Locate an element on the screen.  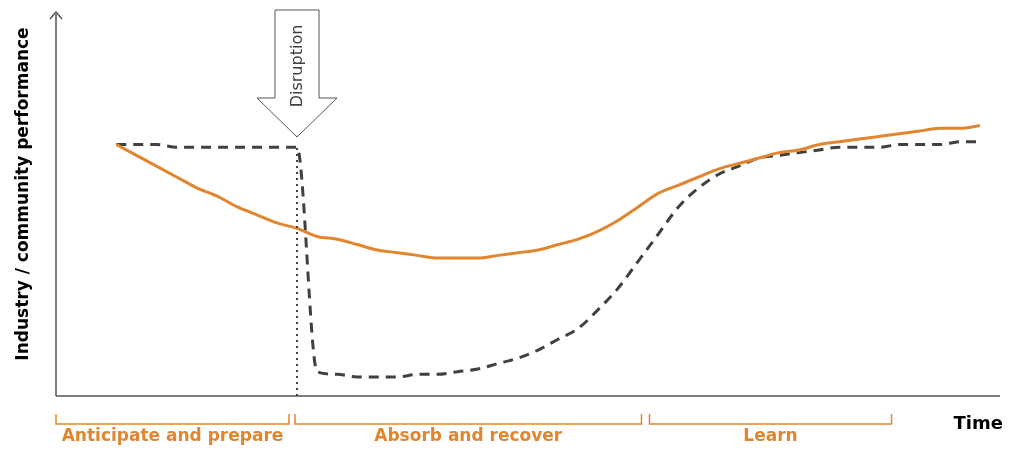
y-axis-title: Industry / community performance is located at coordinates (22, 194).